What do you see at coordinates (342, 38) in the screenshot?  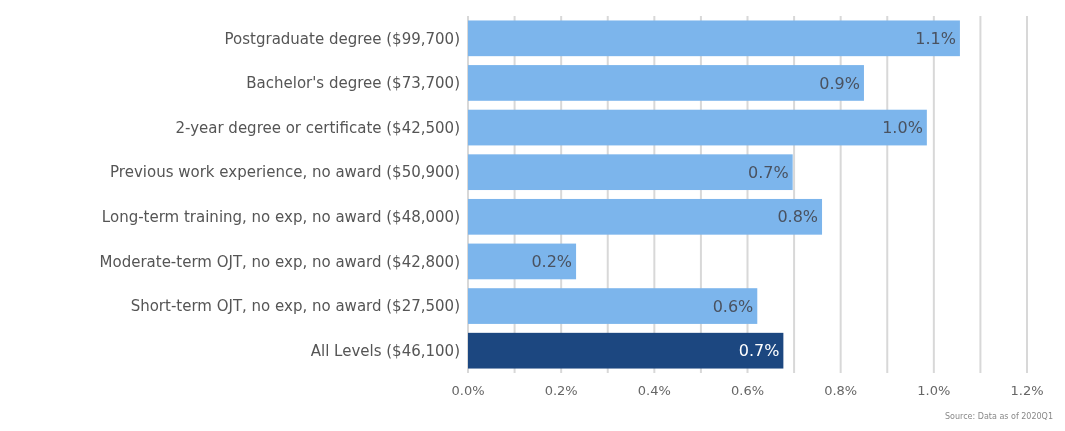 I see `y-tick-label: Postgraduate degree ($99,700)` at bounding box center [342, 38].